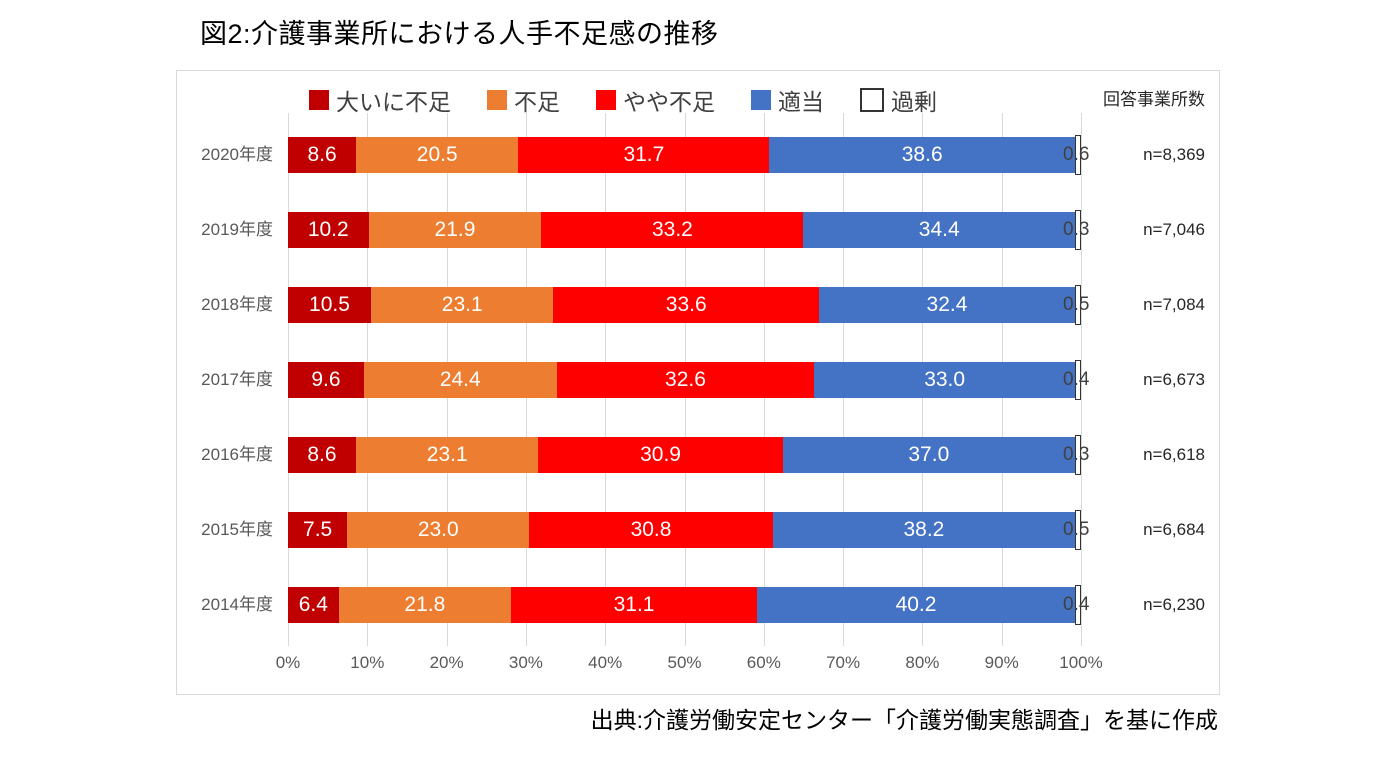 The width and height of the screenshot is (1395, 760). I want to click on x-tick-20%: 20%, so click(446, 662).